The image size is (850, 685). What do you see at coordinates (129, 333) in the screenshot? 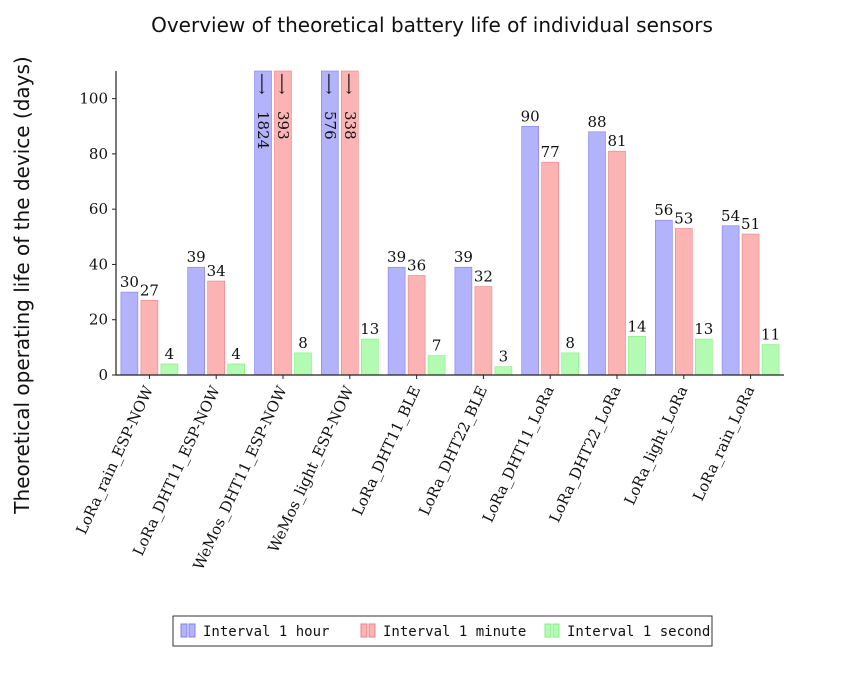
I see `bar-lora-rain-esp-now-interval-1-hour` at bounding box center [129, 333].